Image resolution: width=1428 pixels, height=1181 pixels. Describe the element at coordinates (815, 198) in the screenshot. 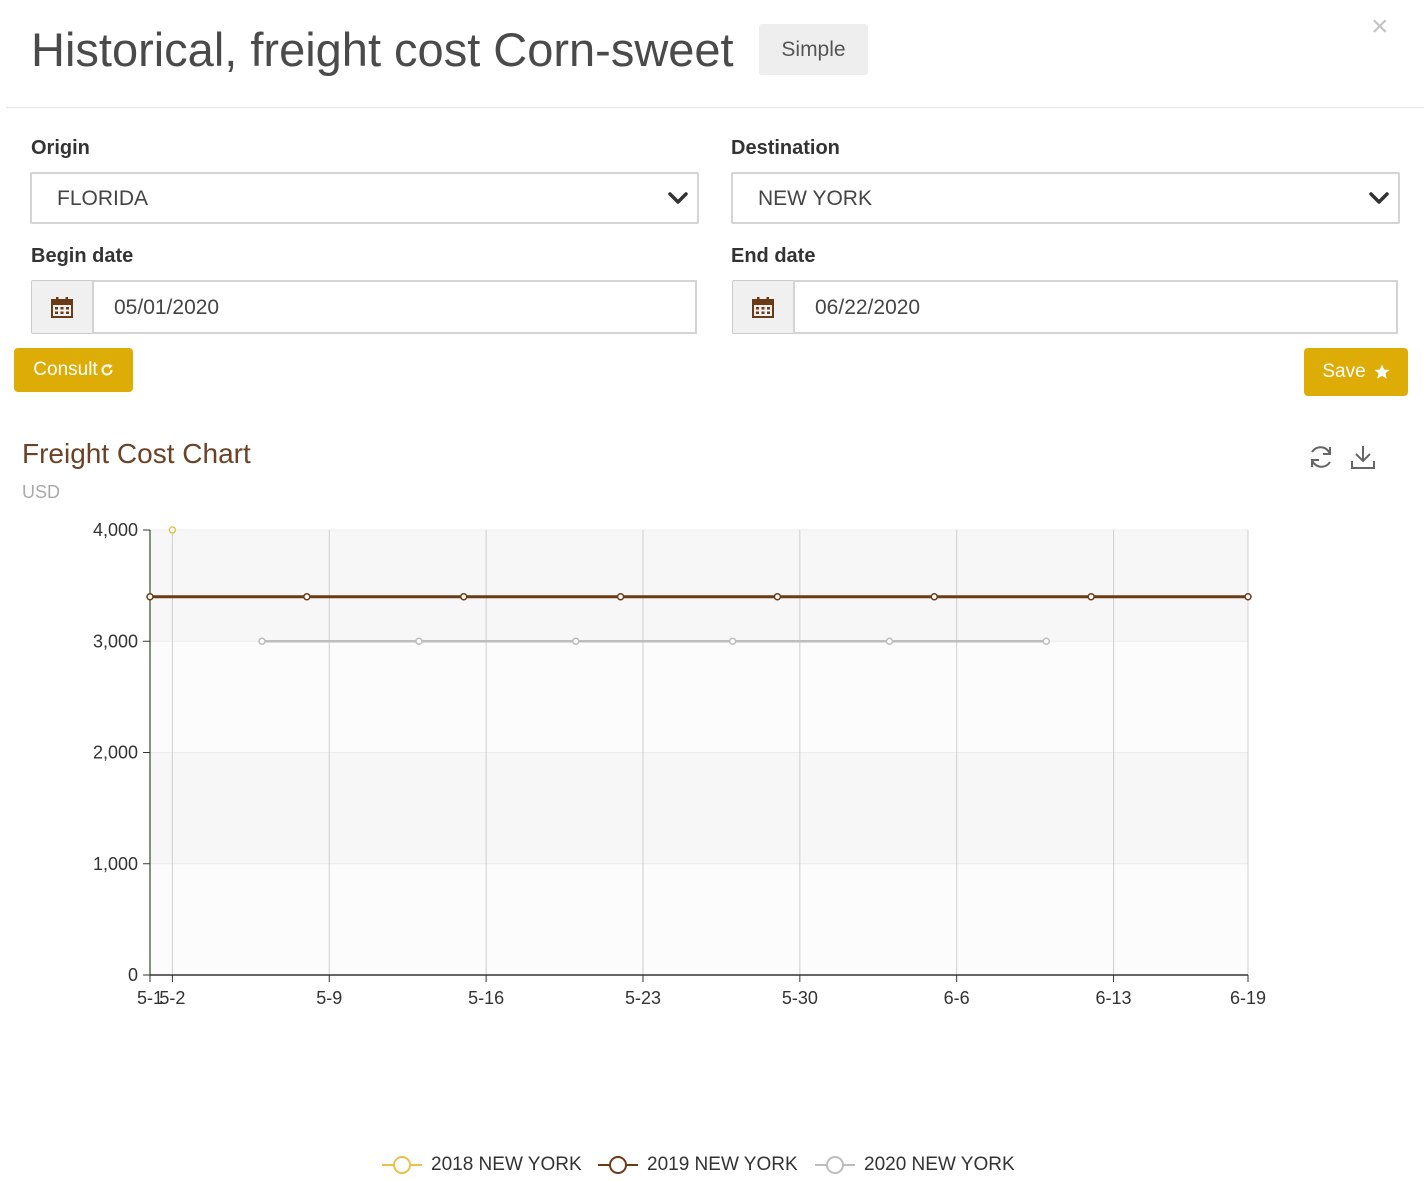

I see `destination-value: NEW YORK` at that location.